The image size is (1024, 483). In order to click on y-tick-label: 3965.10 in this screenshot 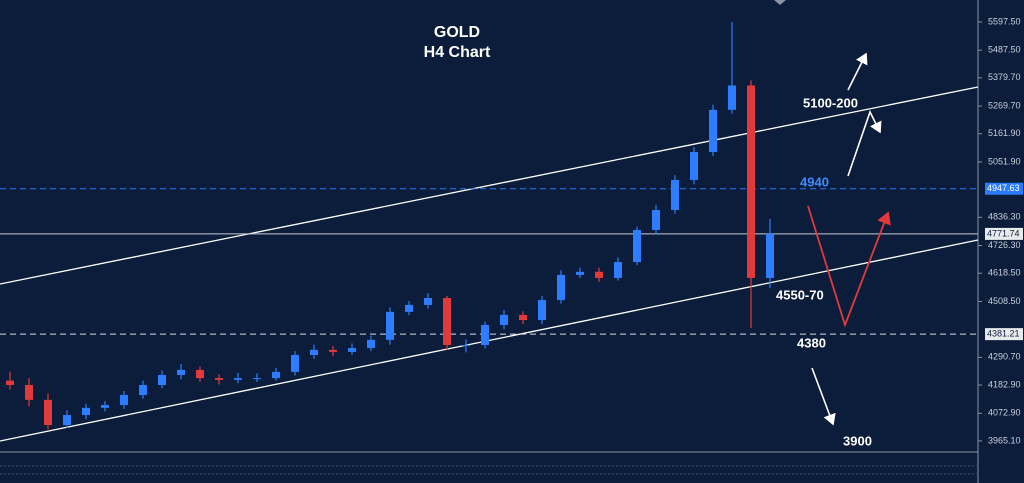, I will do `click(1004, 440)`.